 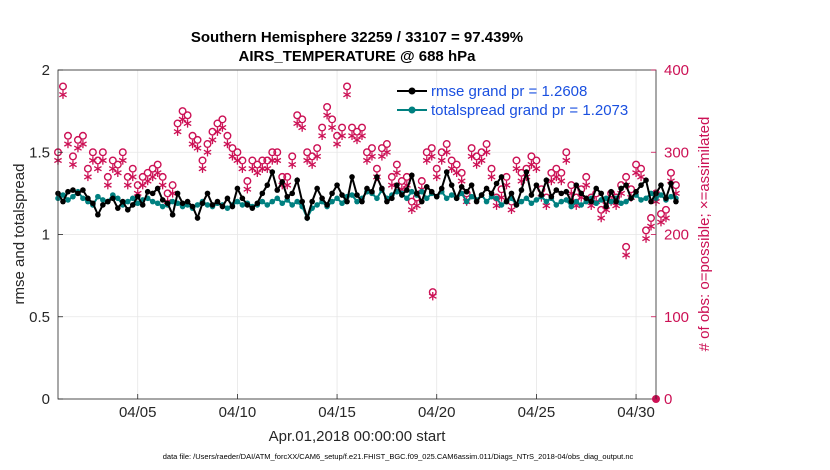 What do you see at coordinates (676, 70) in the screenshot?
I see `y2-tick-label: 400` at bounding box center [676, 70].